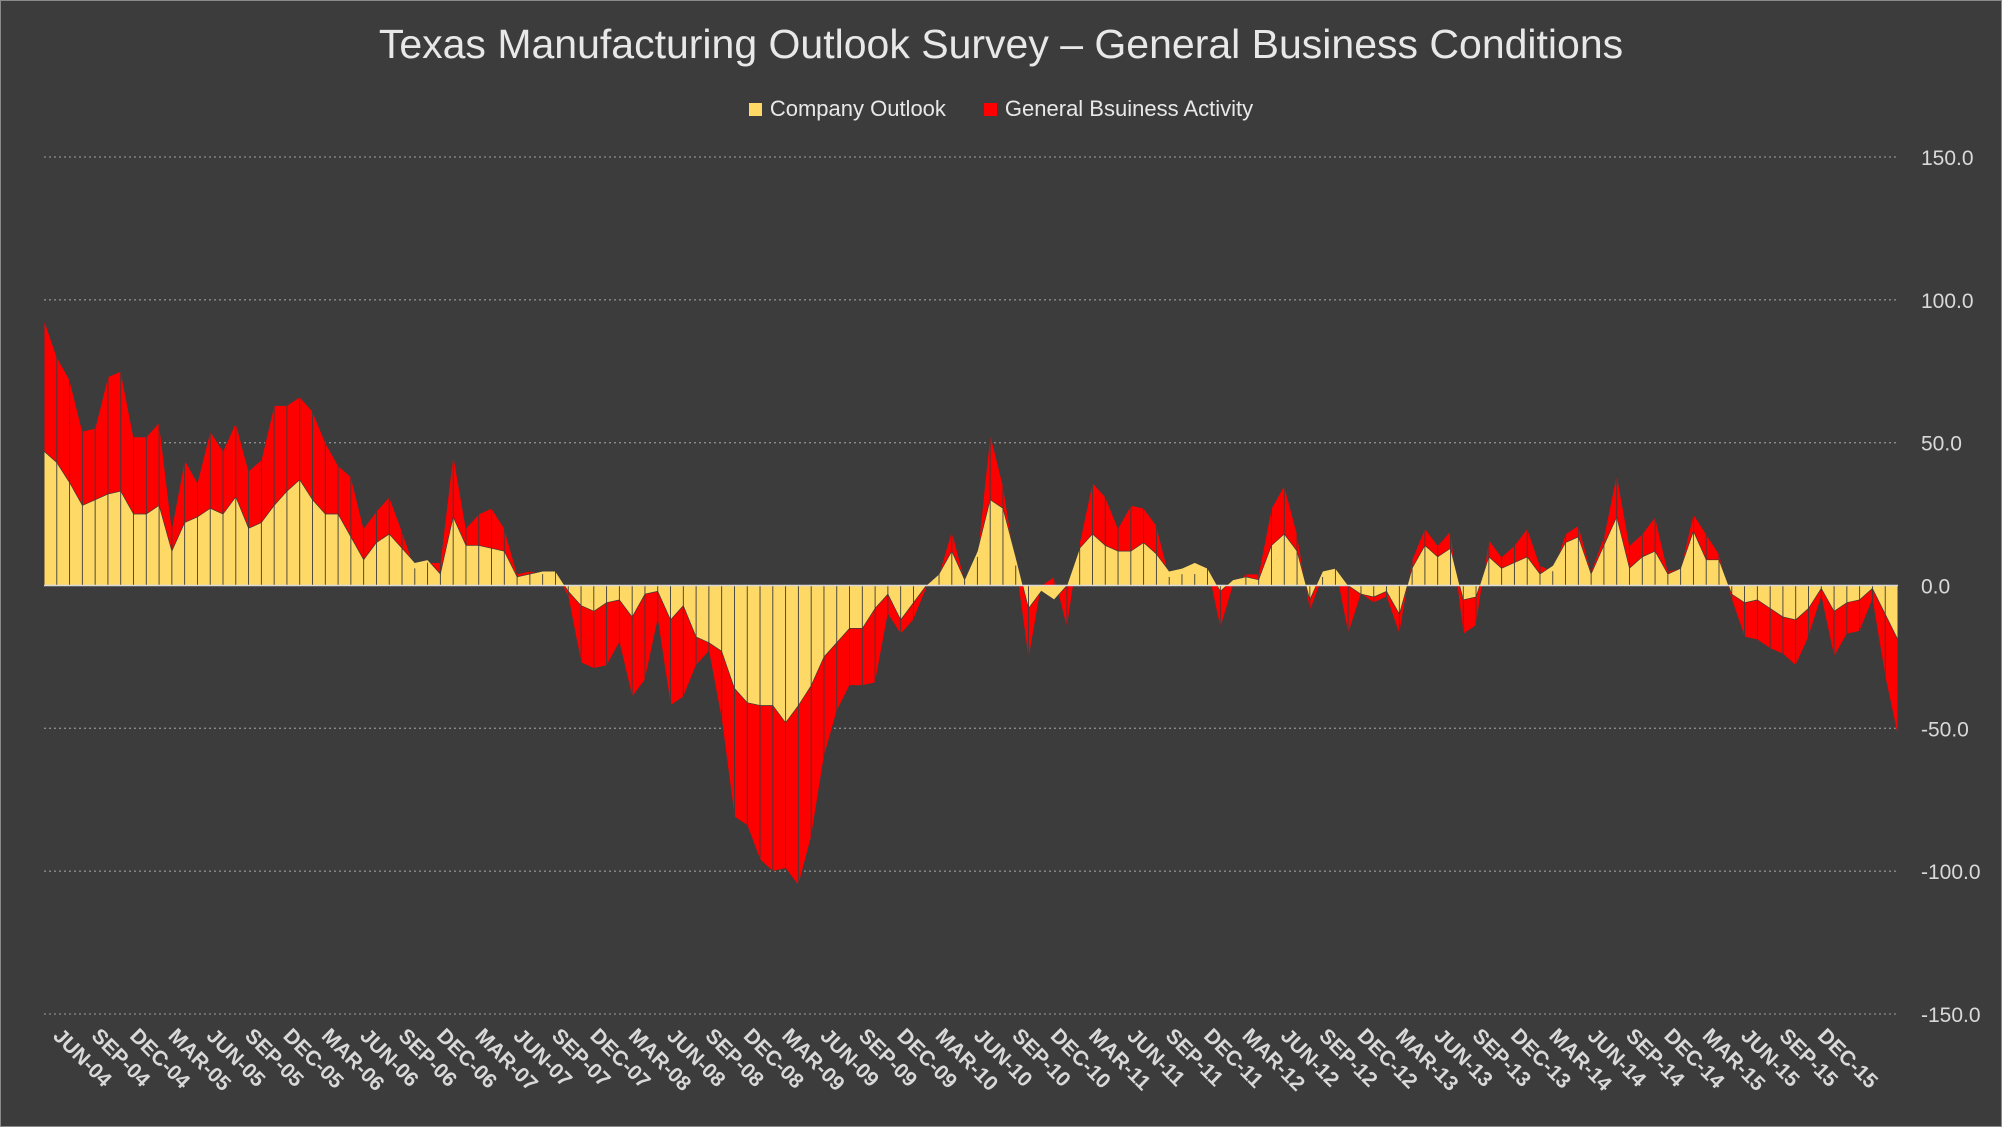 The width and height of the screenshot is (2002, 1127). I want to click on y-tick-label: 150.0, so click(1947, 158).